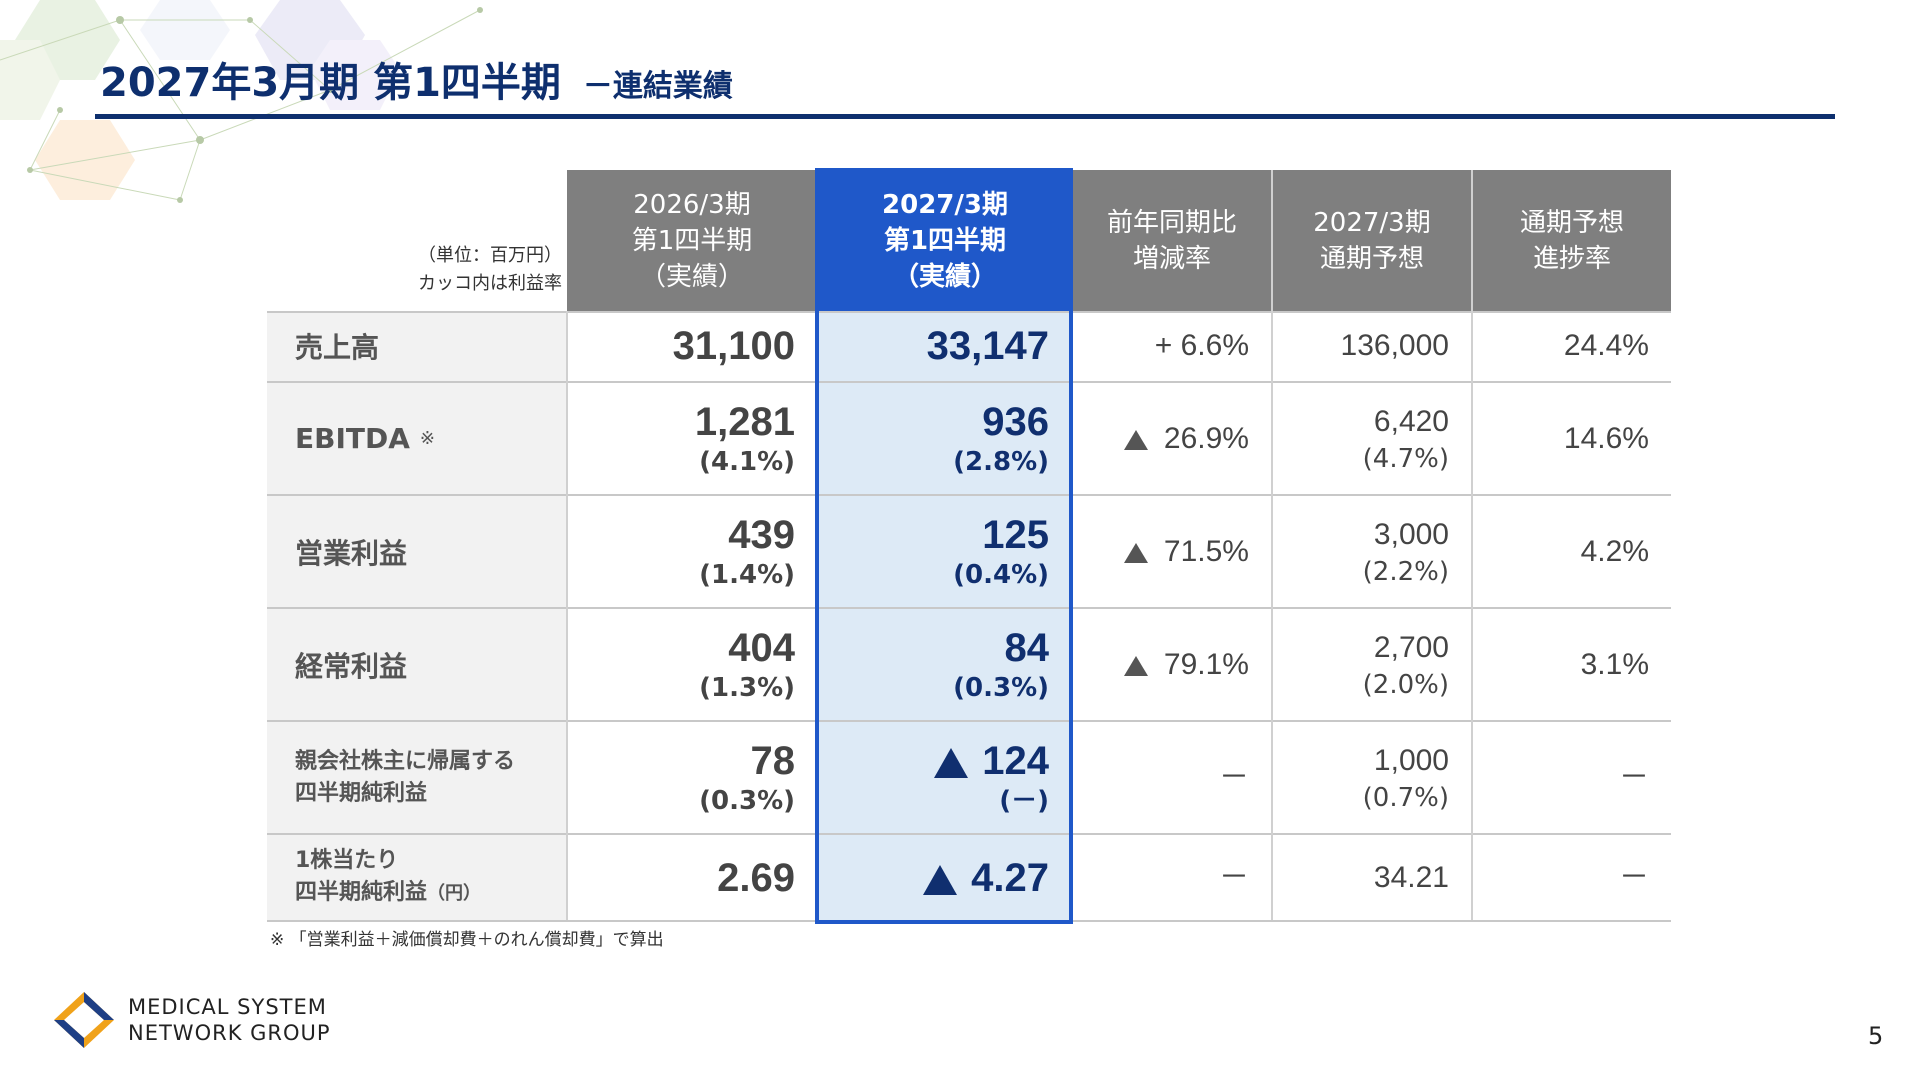 The height and width of the screenshot is (1080, 1920). I want to click on page-title: 2027年3月期 第1四半期 －連結業績, so click(416, 79).